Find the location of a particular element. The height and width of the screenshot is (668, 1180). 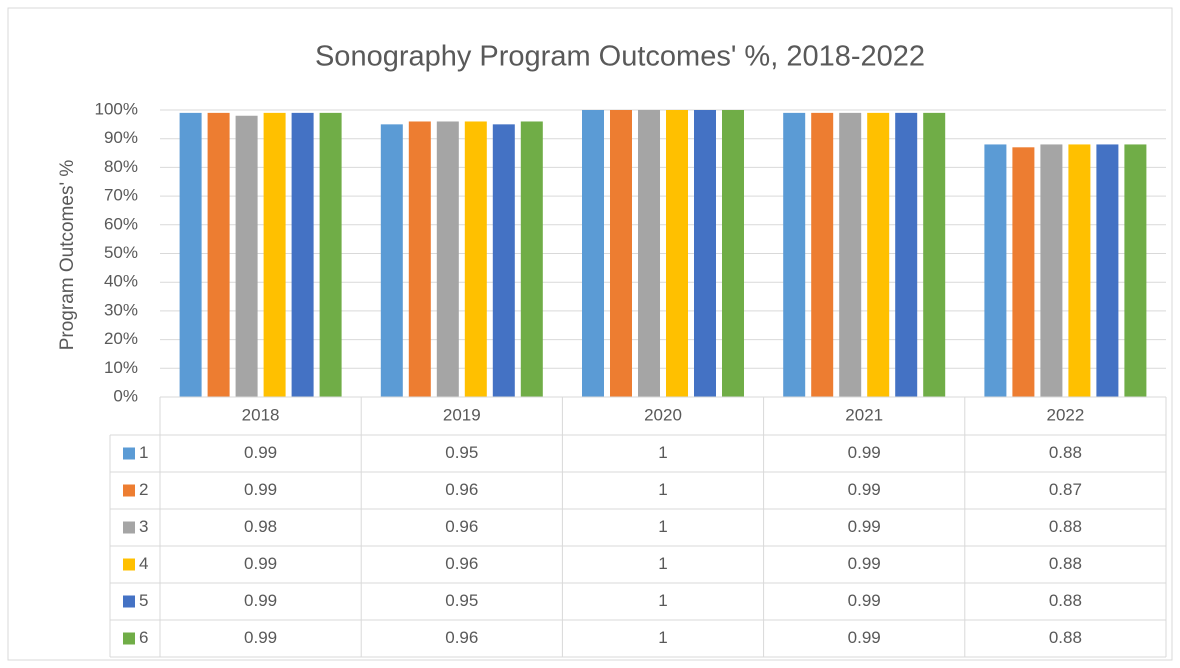

legend-label: 3 is located at coordinates (143, 526).